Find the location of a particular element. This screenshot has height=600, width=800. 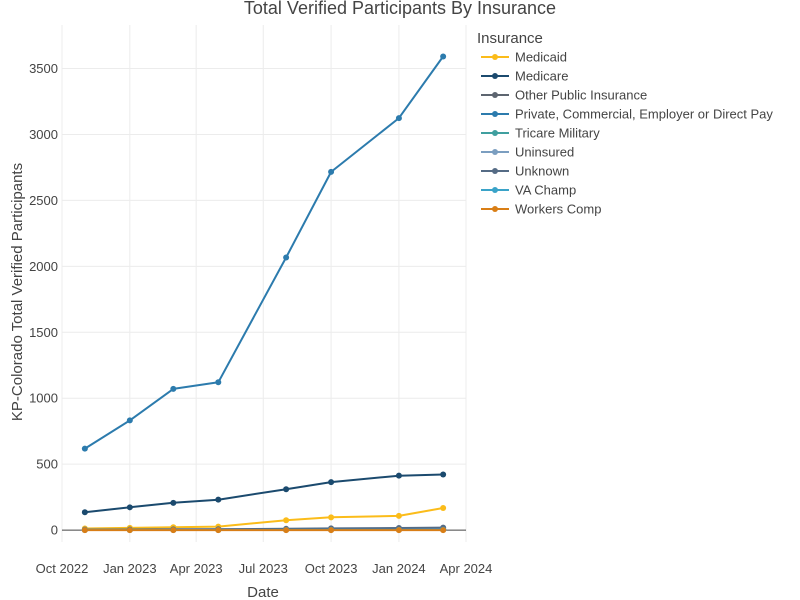

chart-title: Total Verified Participants By Insurance is located at coordinates (400, 9).